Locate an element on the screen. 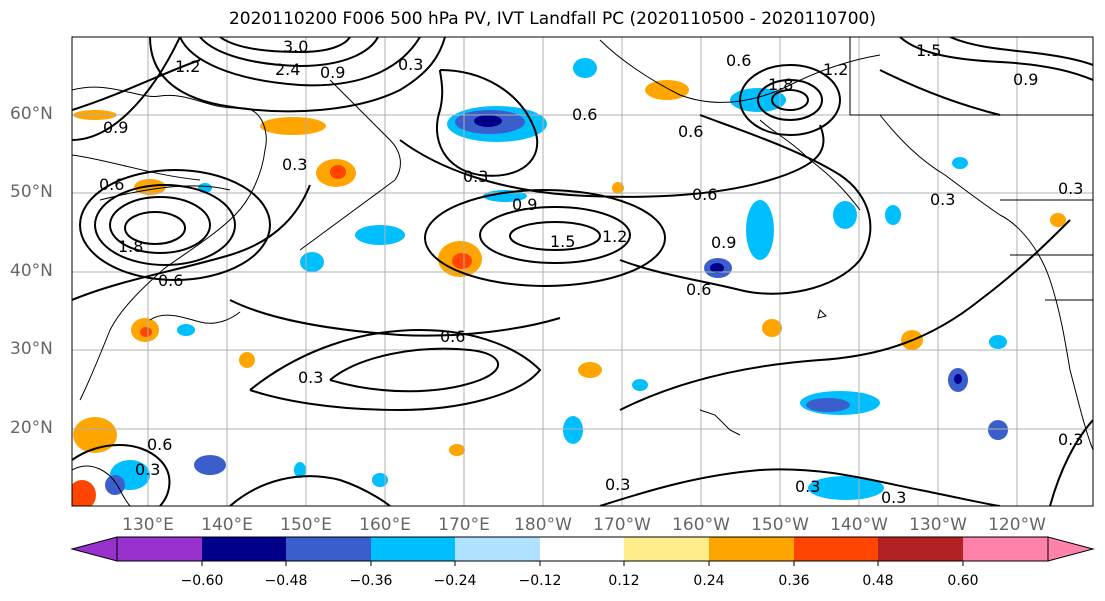 This screenshot has width=1105, height=601. colorbar-tick-label: 0.36 is located at coordinates (794, 581).